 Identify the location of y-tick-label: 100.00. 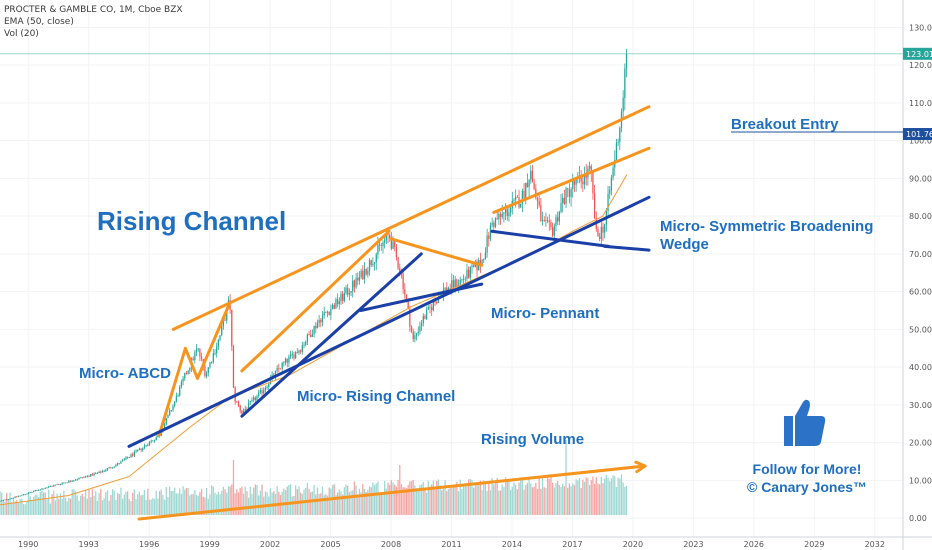
(920, 141).